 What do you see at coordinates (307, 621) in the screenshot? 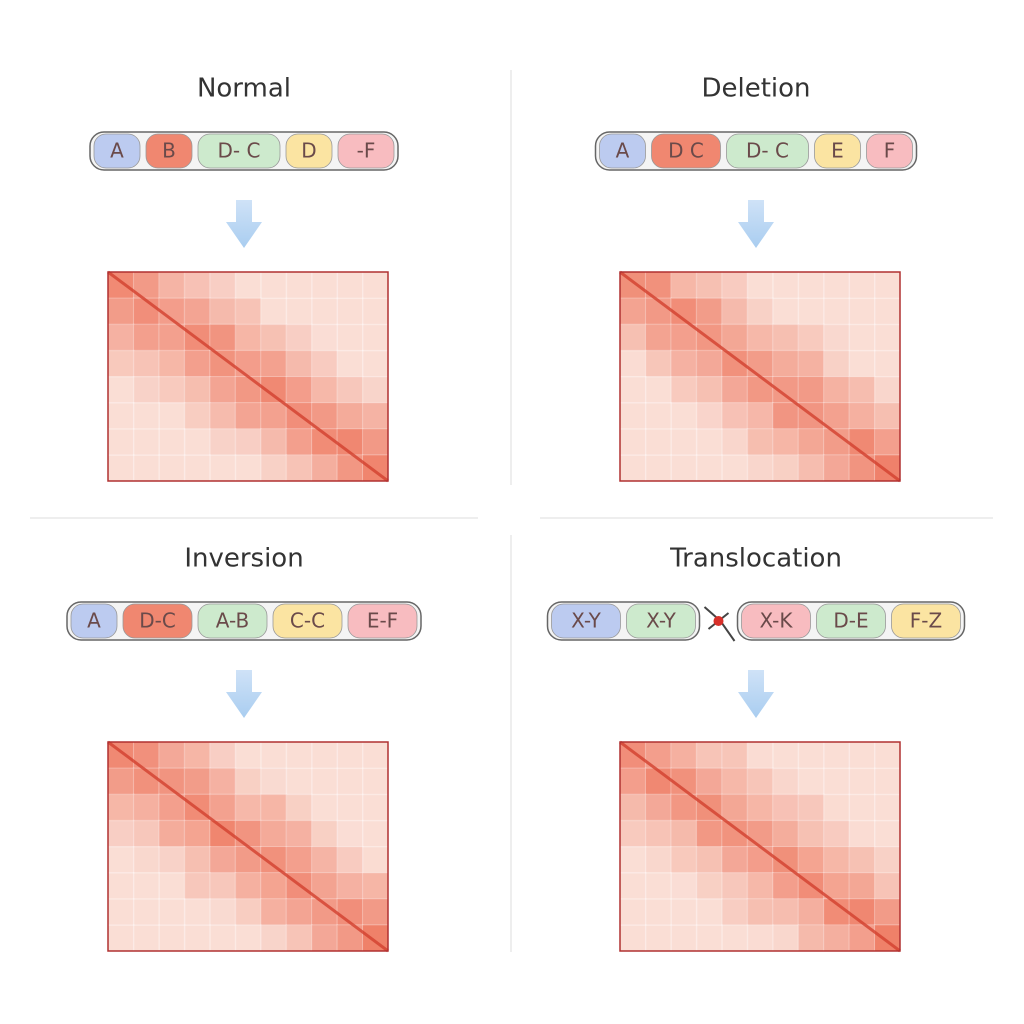
I see `segment-label: C-C` at bounding box center [307, 621].